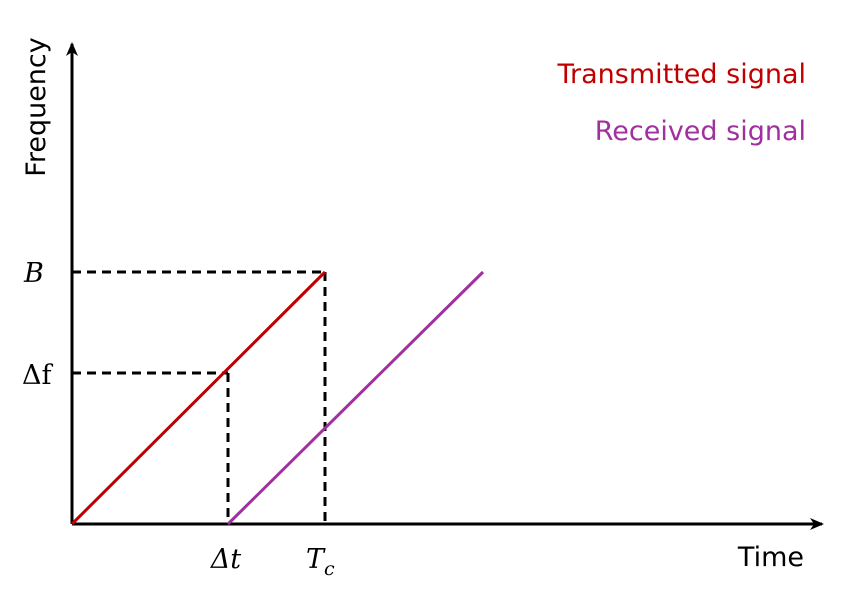 This screenshot has height=600, width=846. What do you see at coordinates (36, 107) in the screenshot?
I see `y-axis-label: Frequency` at bounding box center [36, 107].